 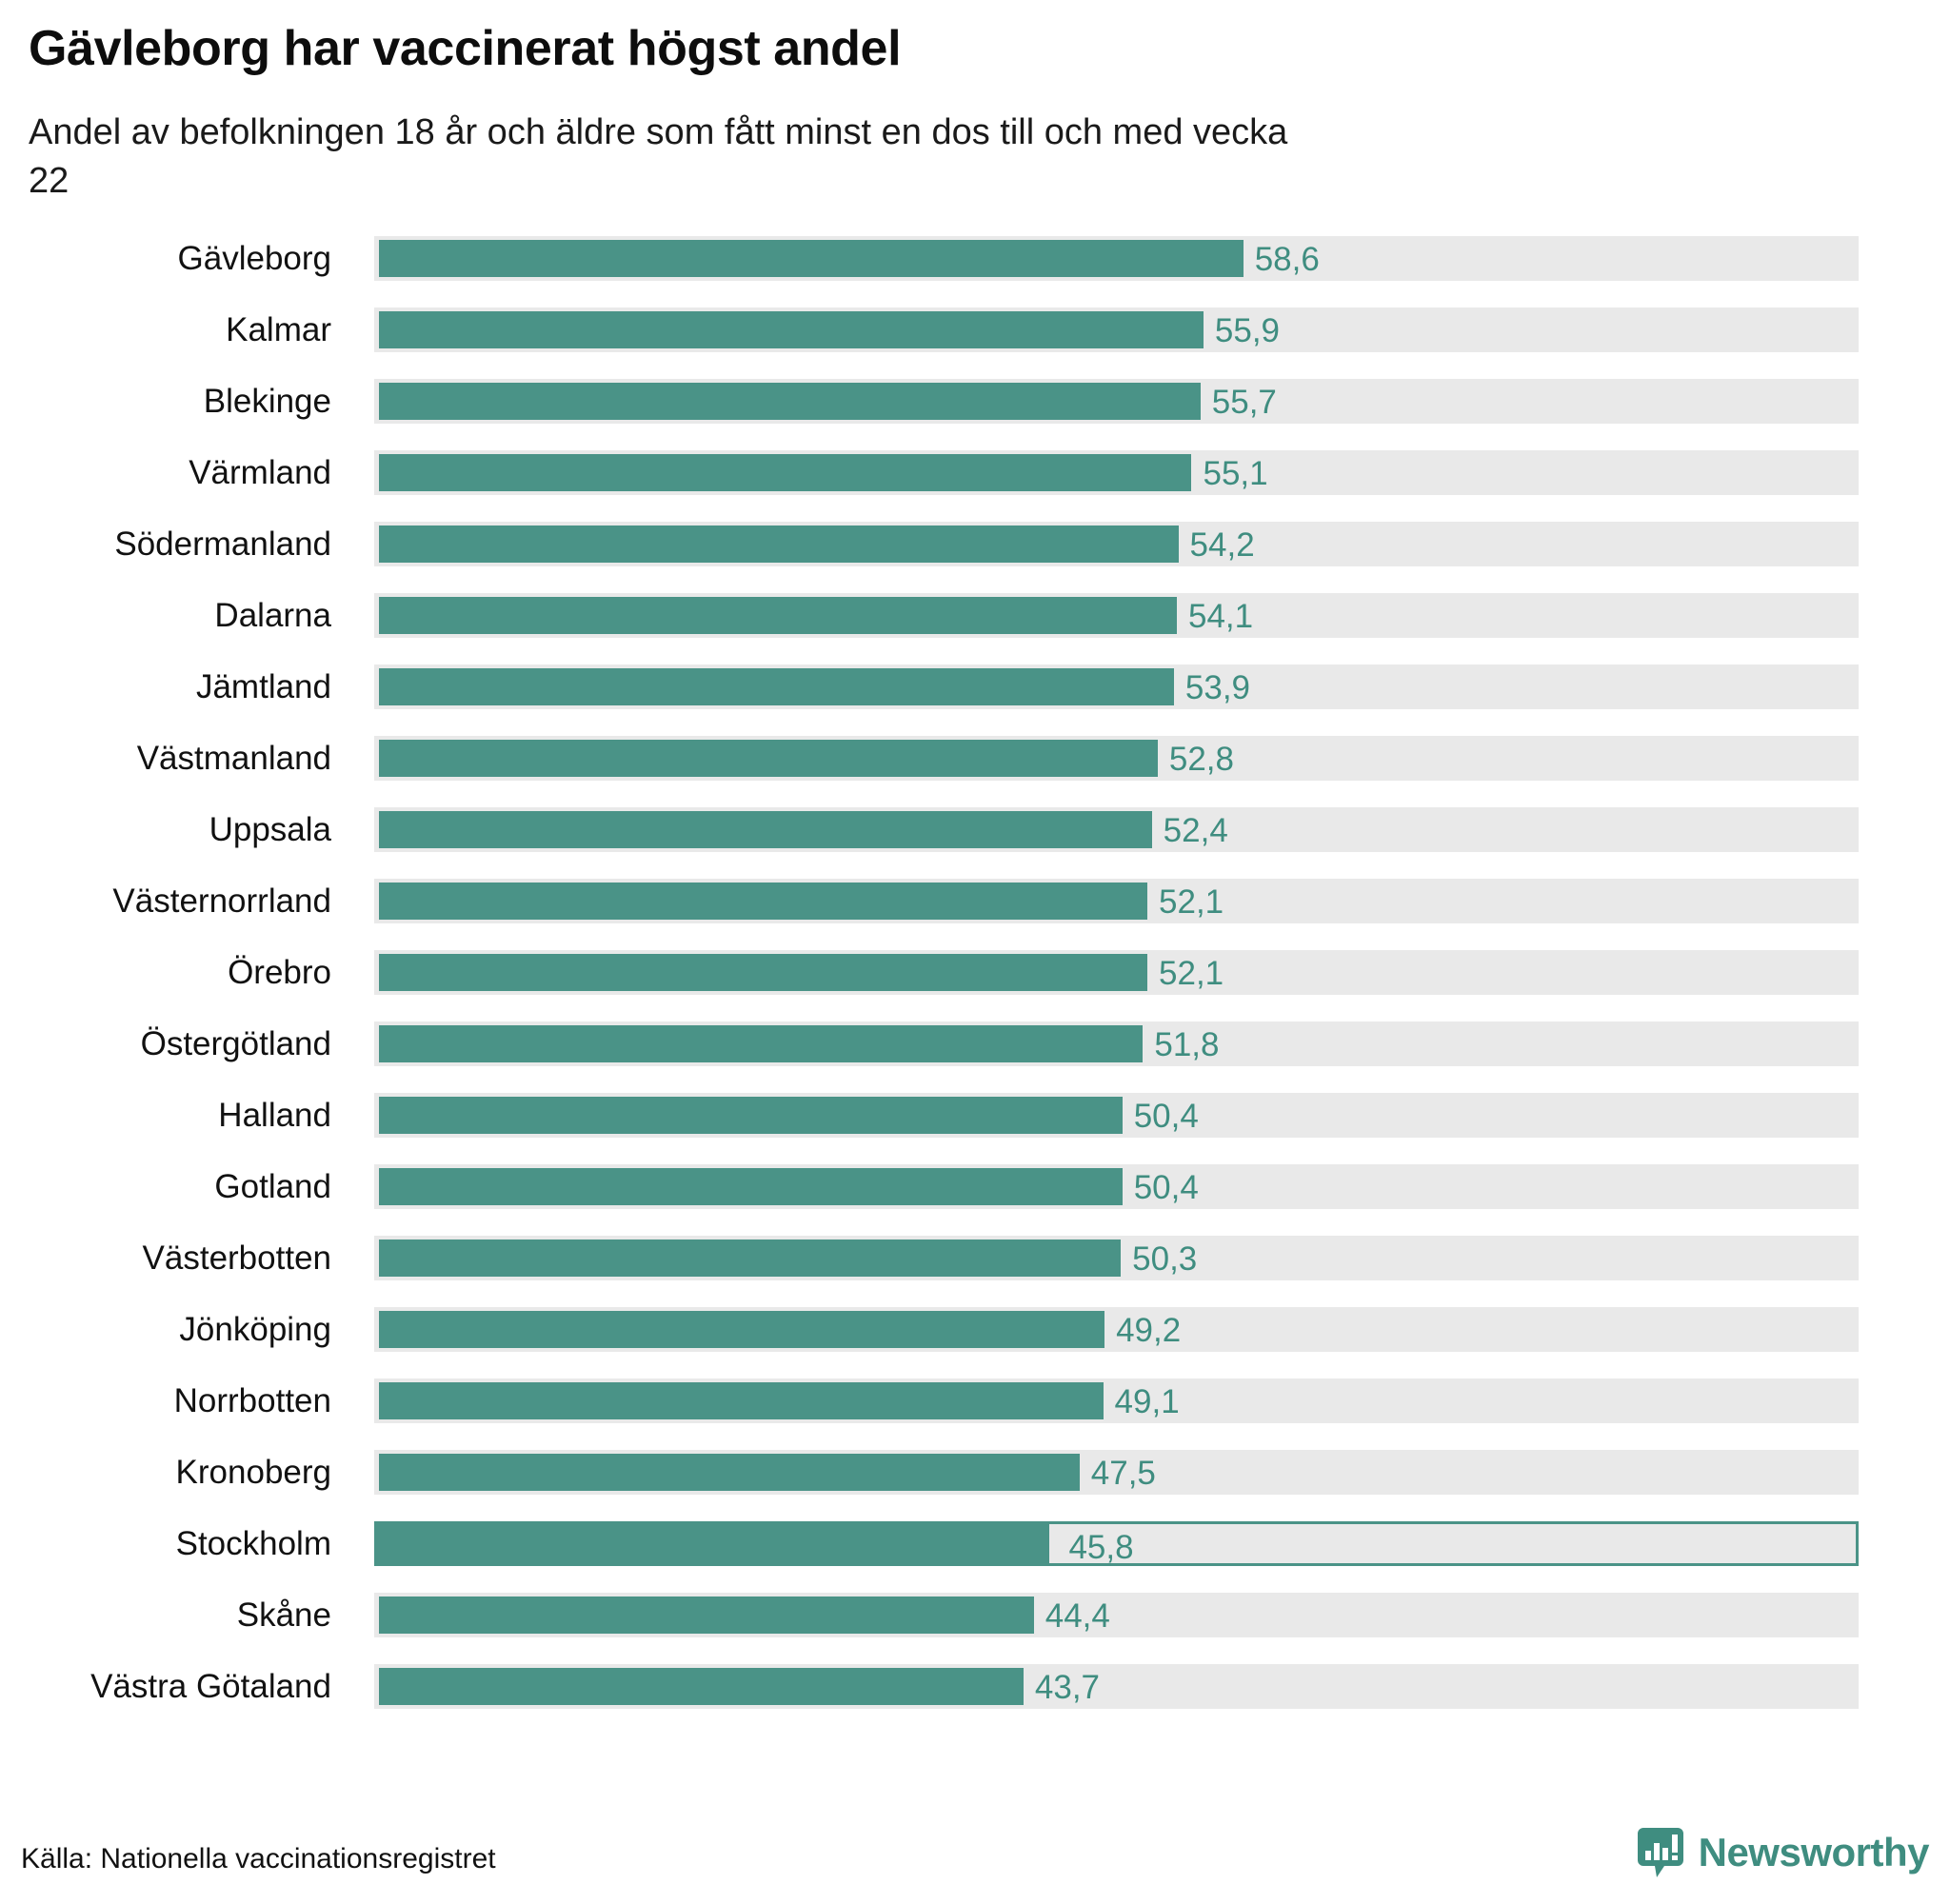 I want to click on bar-track: 50,3, so click(x=1116, y=1258).